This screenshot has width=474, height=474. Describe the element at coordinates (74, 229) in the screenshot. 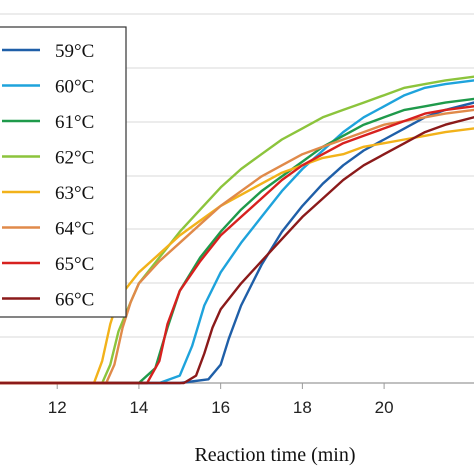

I see `legend-label-5: 64°C` at that location.